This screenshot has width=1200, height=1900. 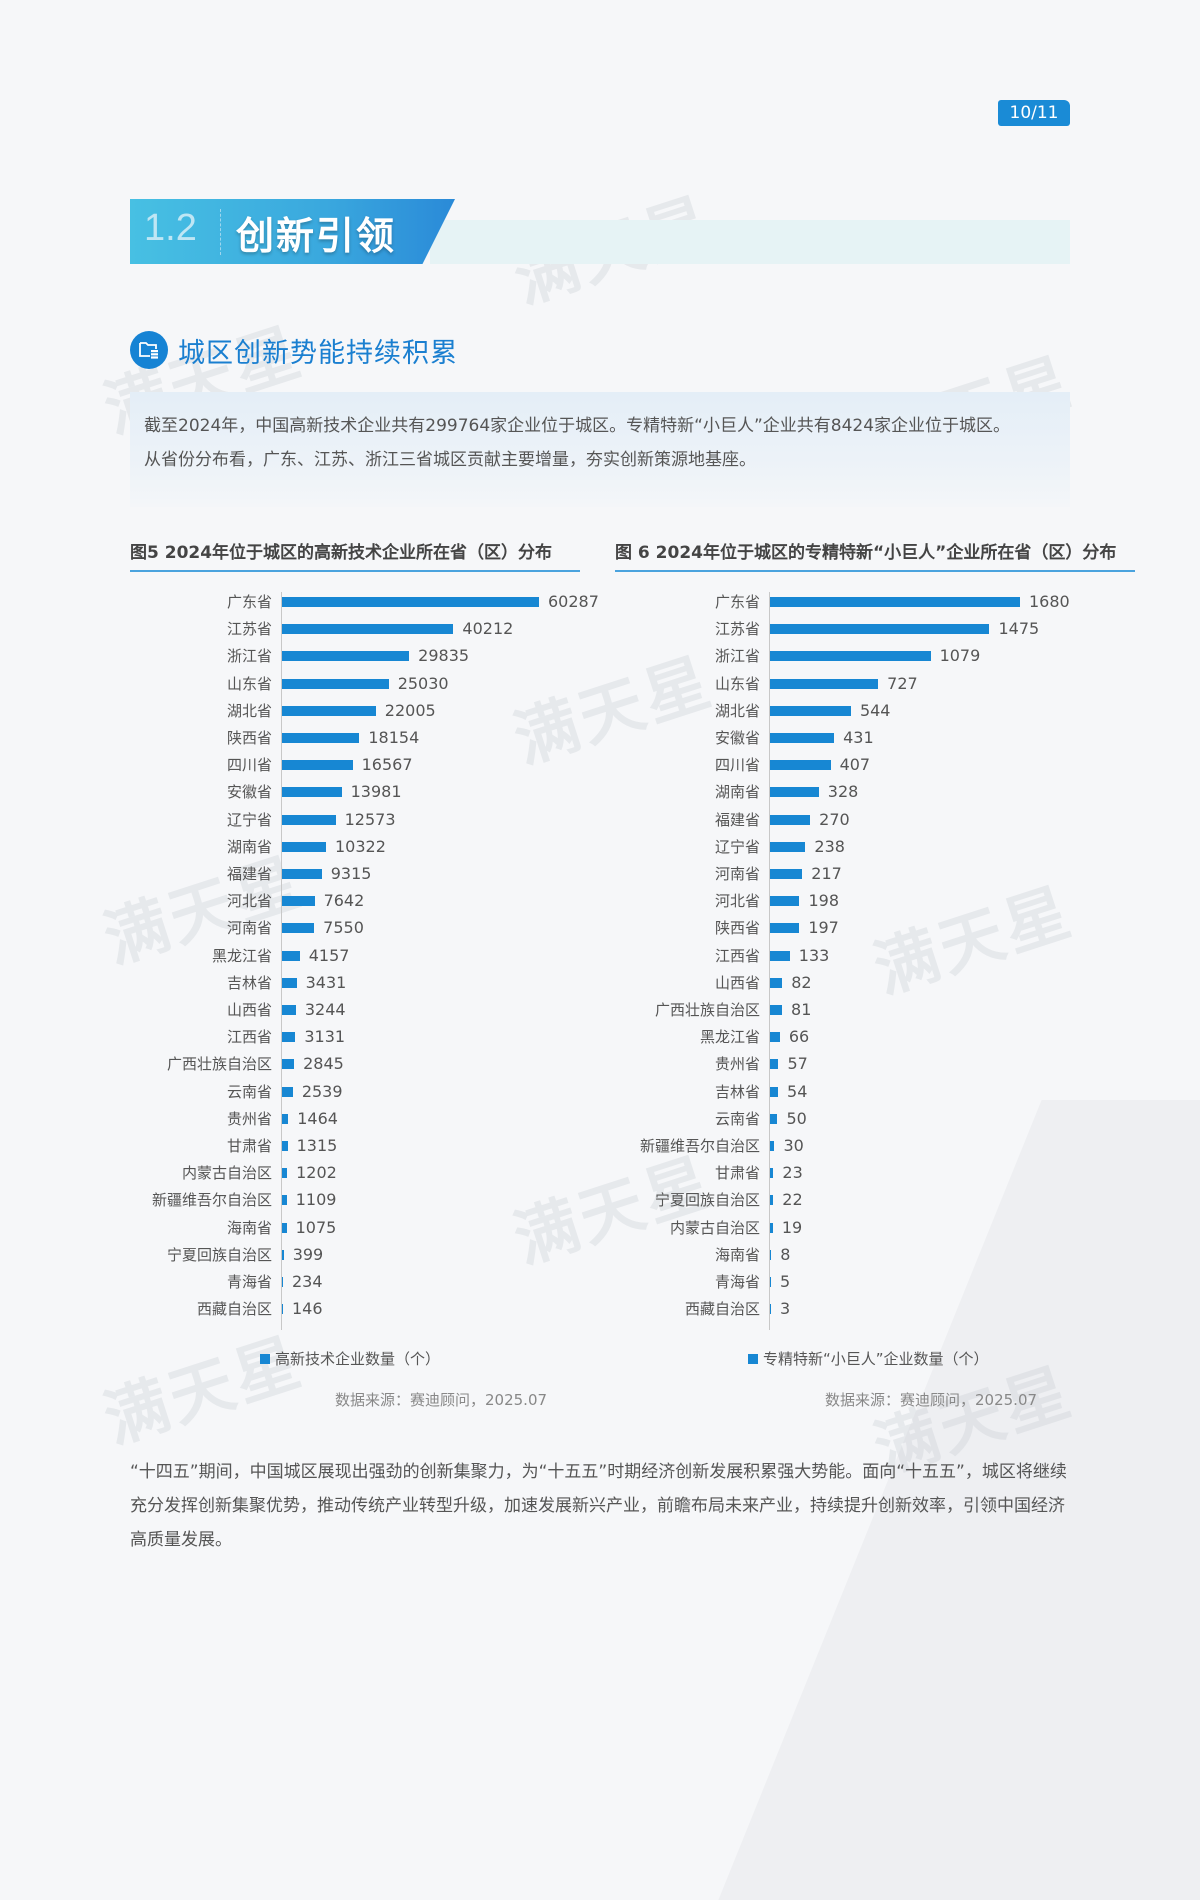 What do you see at coordinates (801, 982) in the screenshot?
I see `bar-value-label: 82` at bounding box center [801, 982].